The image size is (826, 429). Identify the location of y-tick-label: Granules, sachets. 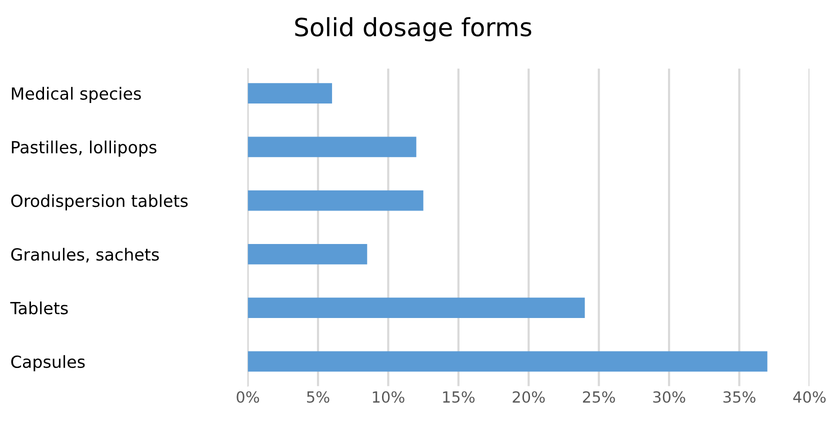
(85, 255).